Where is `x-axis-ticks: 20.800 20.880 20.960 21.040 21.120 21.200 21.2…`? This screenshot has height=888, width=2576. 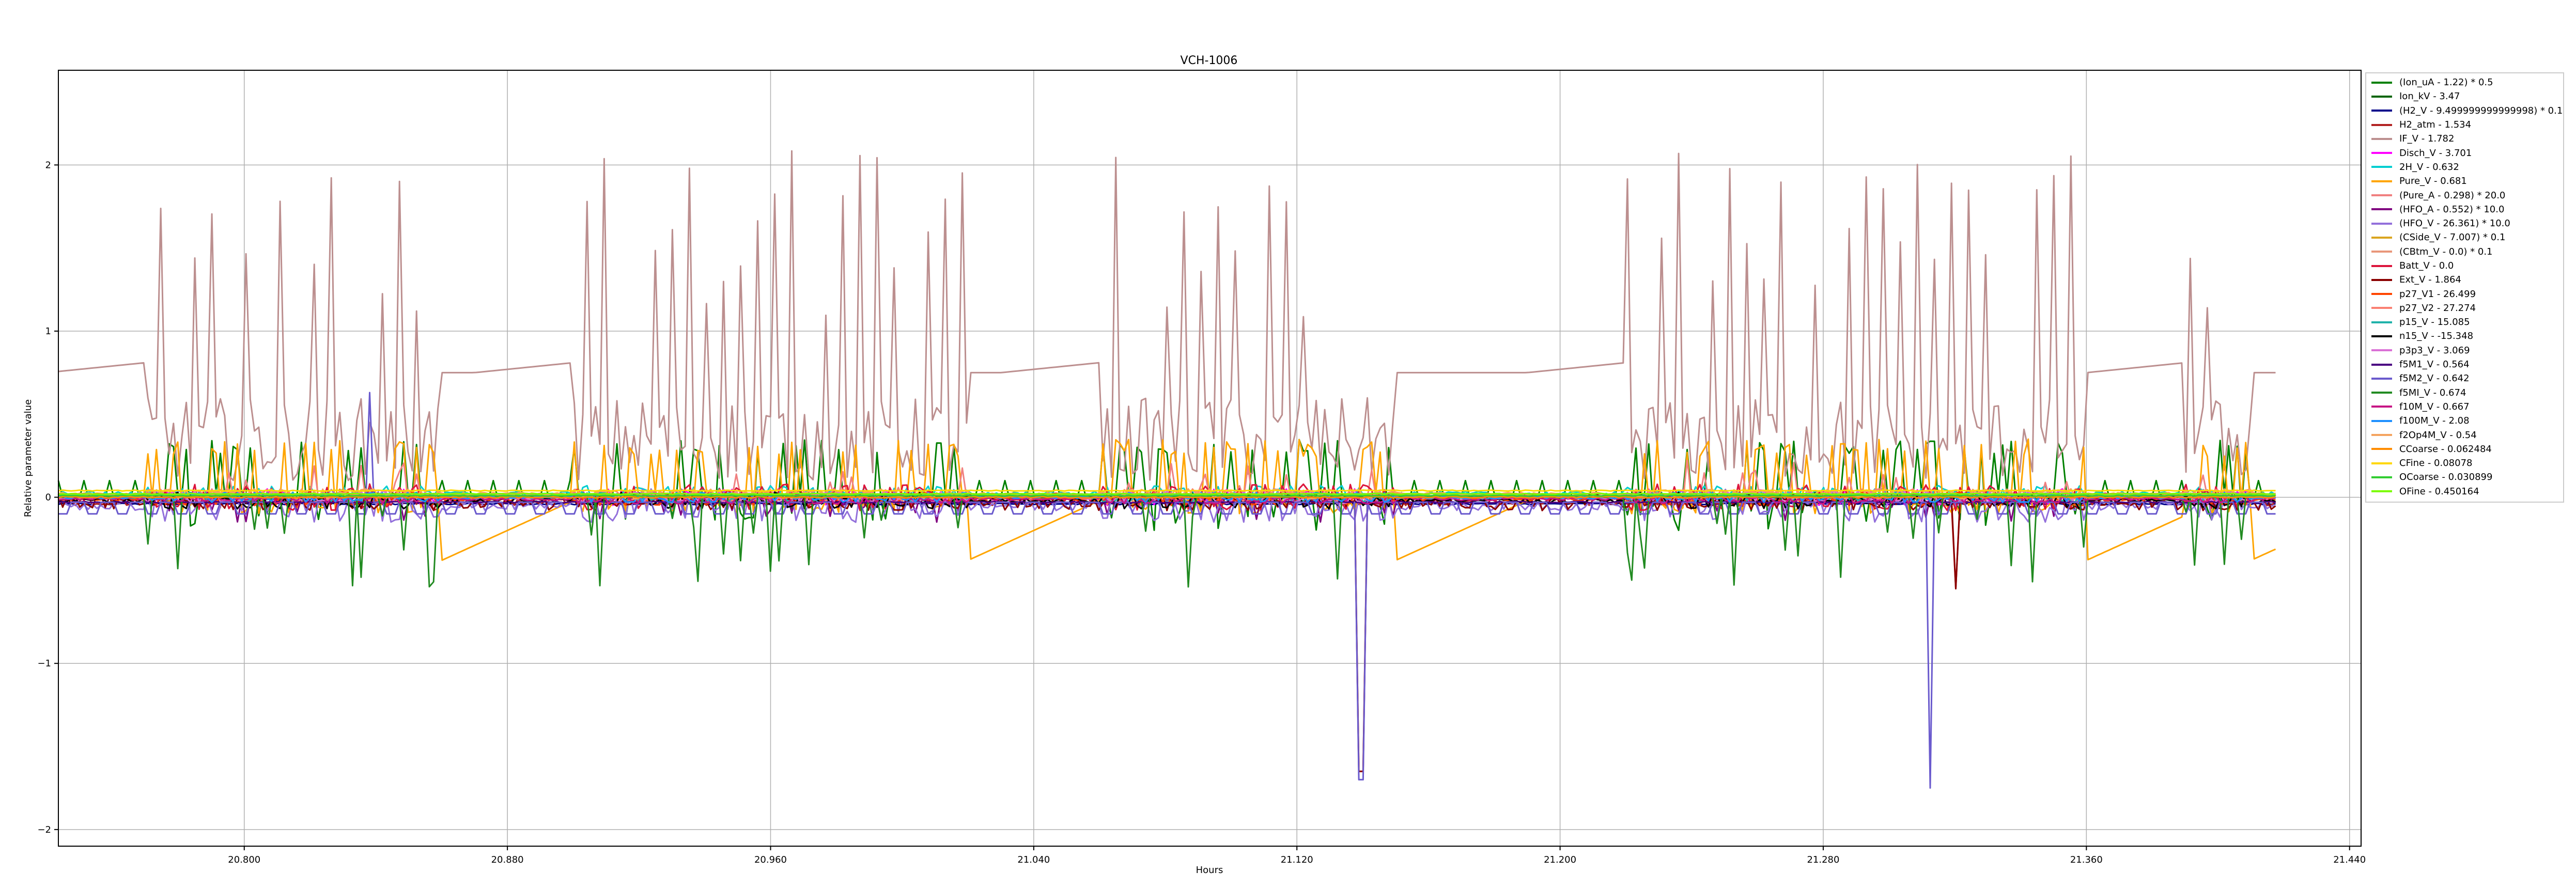 x-axis-ticks: 20.800 20.880 20.960 21.040 21.120 21.200 21.2… is located at coordinates (1297, 855).